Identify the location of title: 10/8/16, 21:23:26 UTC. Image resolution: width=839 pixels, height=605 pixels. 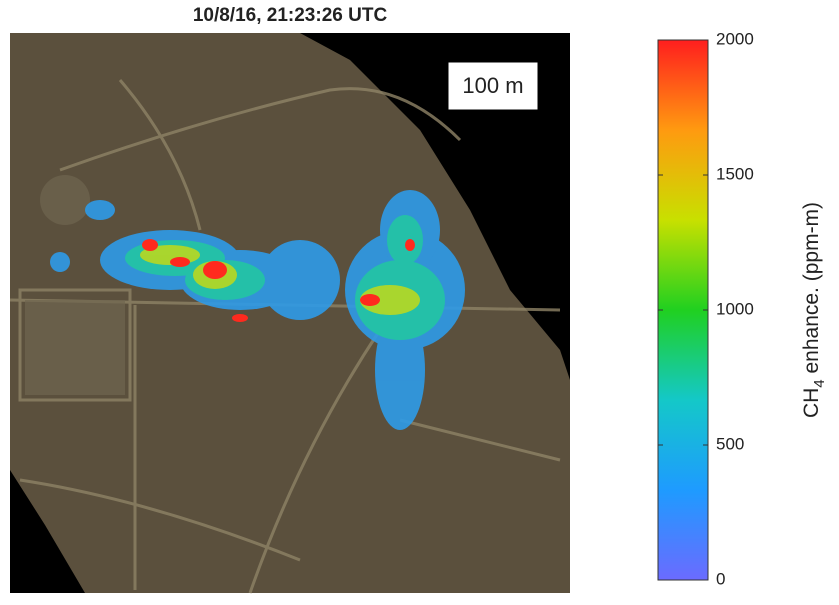
(290, 15).